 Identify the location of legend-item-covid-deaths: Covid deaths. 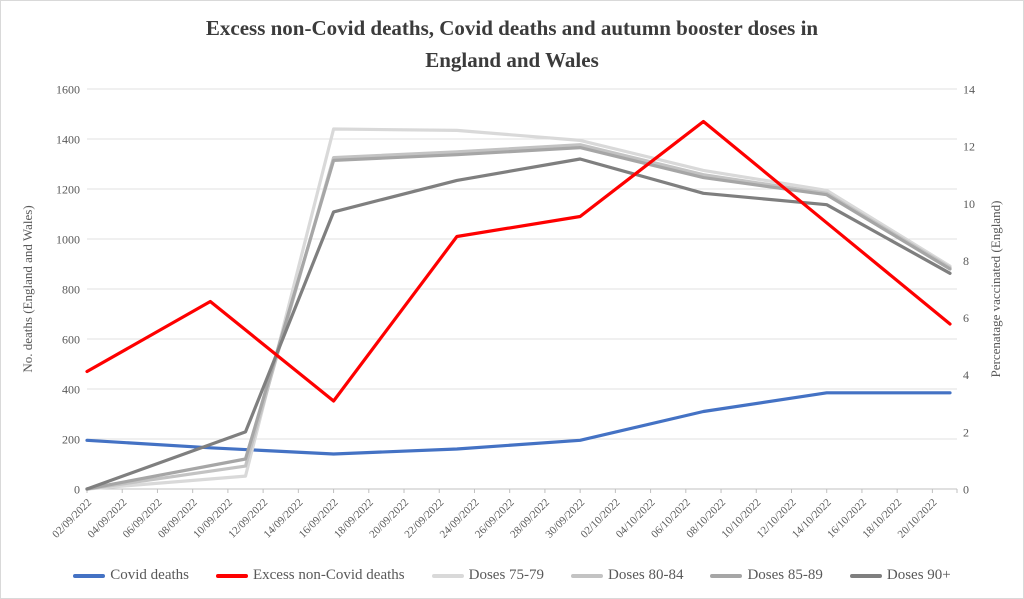
(131, 575).